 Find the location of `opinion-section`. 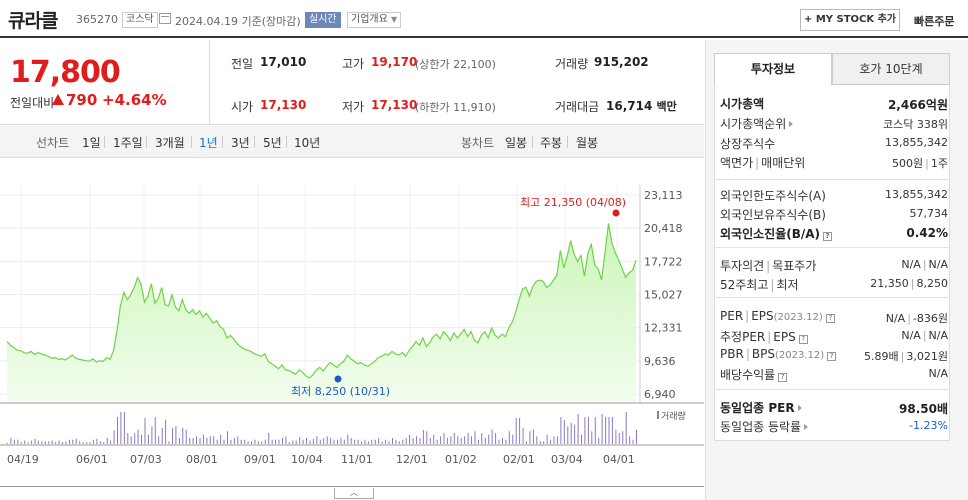

opinion-section is located at coordinates (832, 272).